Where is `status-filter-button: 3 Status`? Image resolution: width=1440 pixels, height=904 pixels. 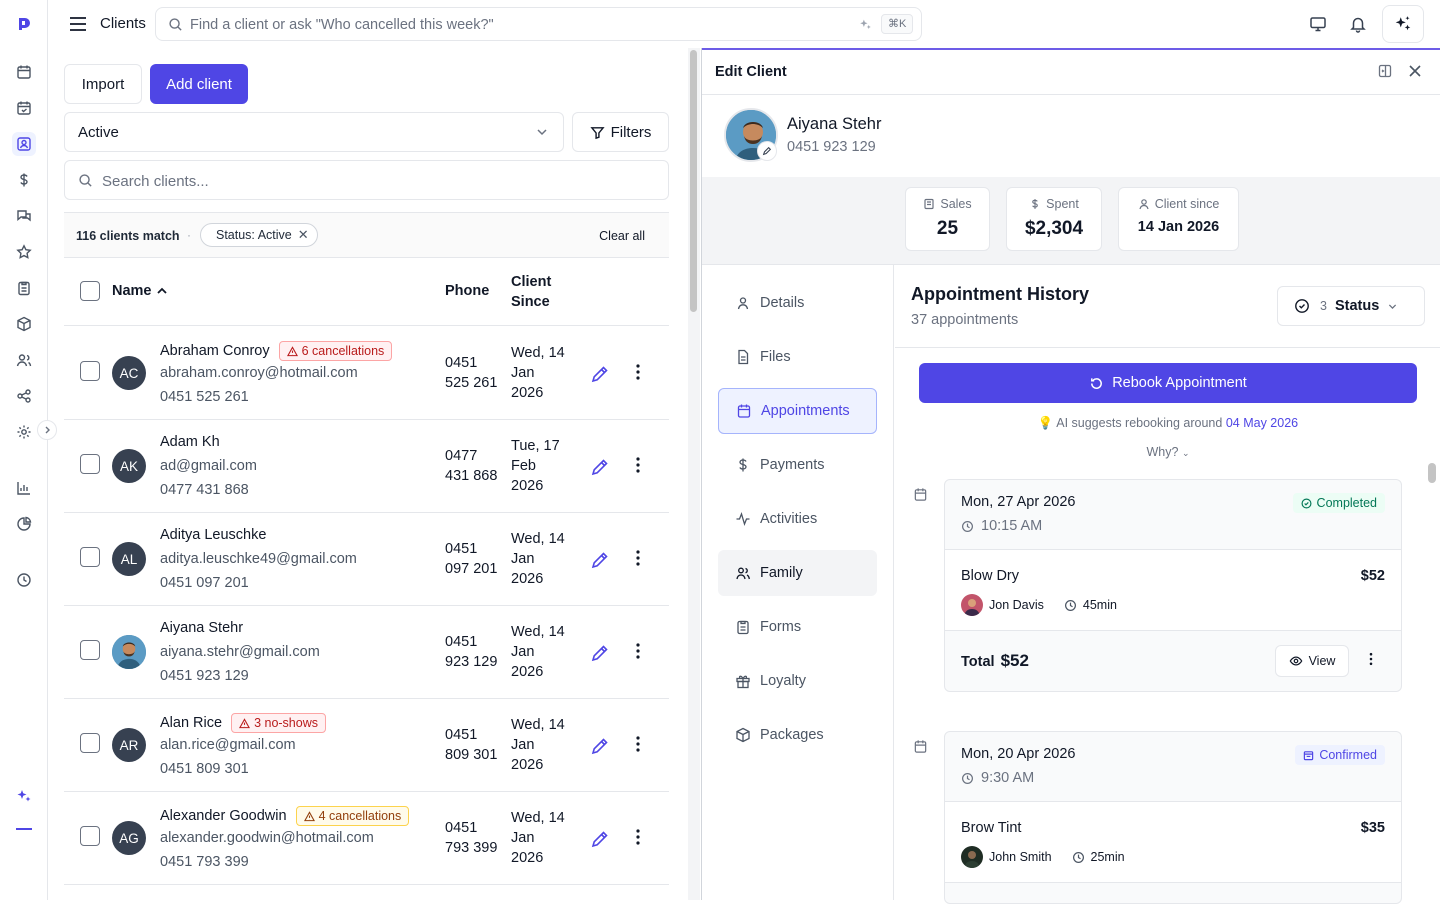 status-filter-button: 3 Status is located at coordinates (1351, 306).